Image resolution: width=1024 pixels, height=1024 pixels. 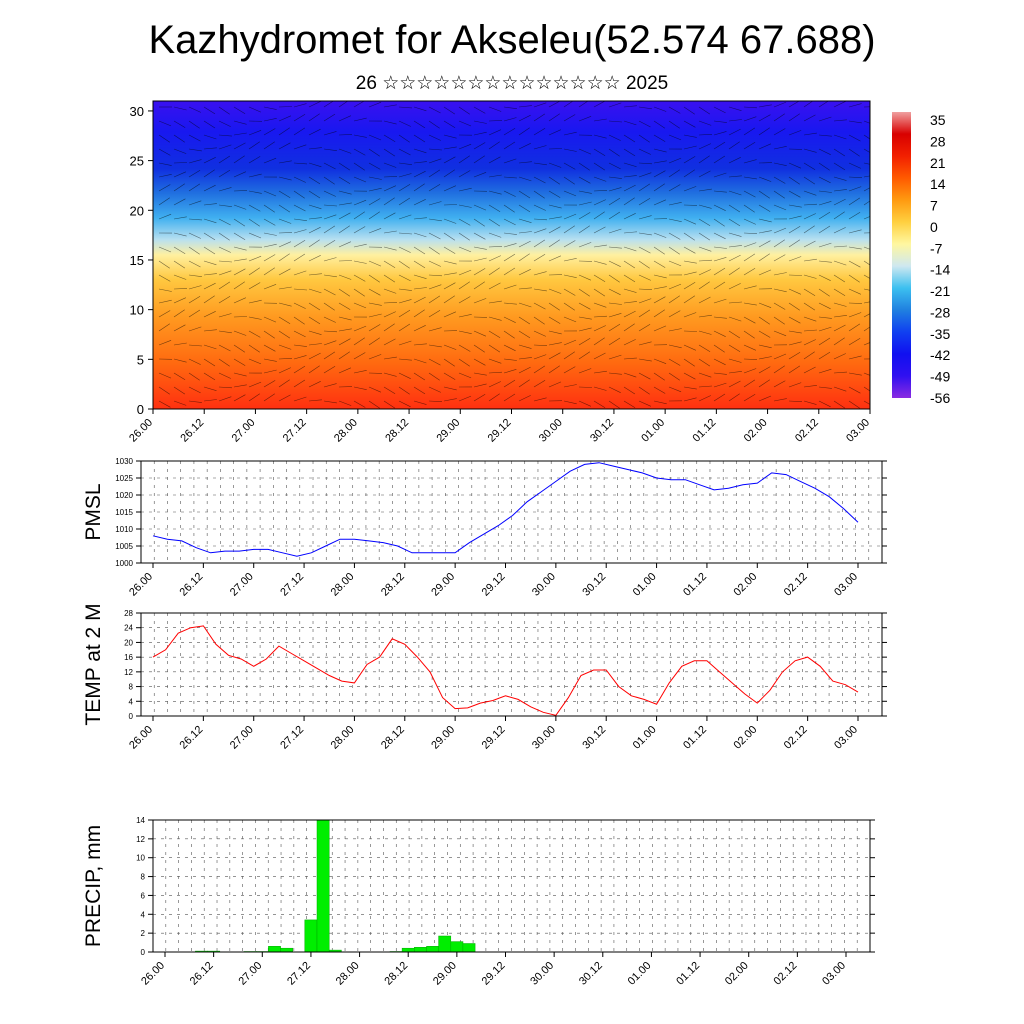 I want to click on precip-bar, so click(x=420, y=950).